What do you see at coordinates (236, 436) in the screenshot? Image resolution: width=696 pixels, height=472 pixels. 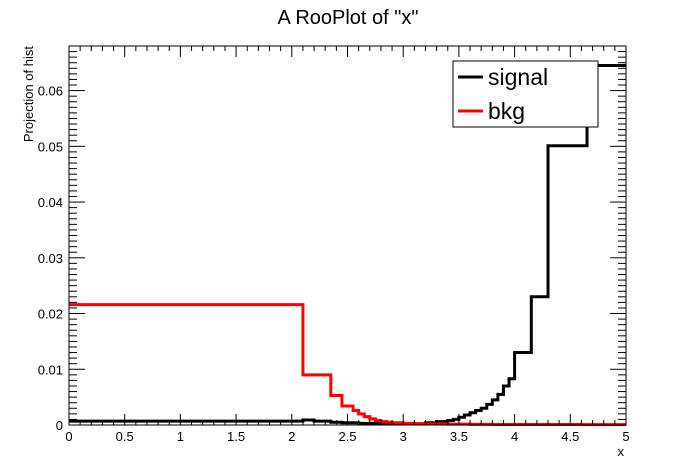 I see `x-tick-label: 1.5` at bounding box center [236, 436].